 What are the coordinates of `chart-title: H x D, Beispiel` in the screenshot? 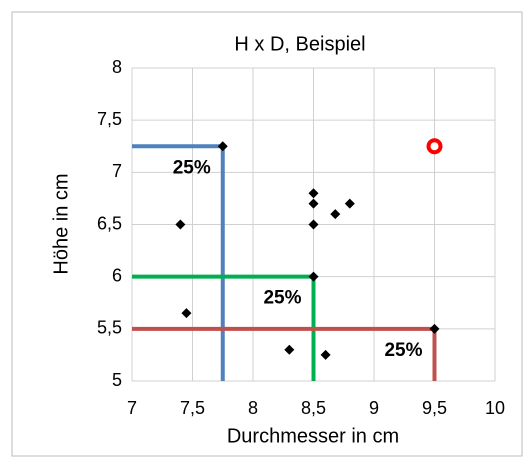 It's located at (299, 44).